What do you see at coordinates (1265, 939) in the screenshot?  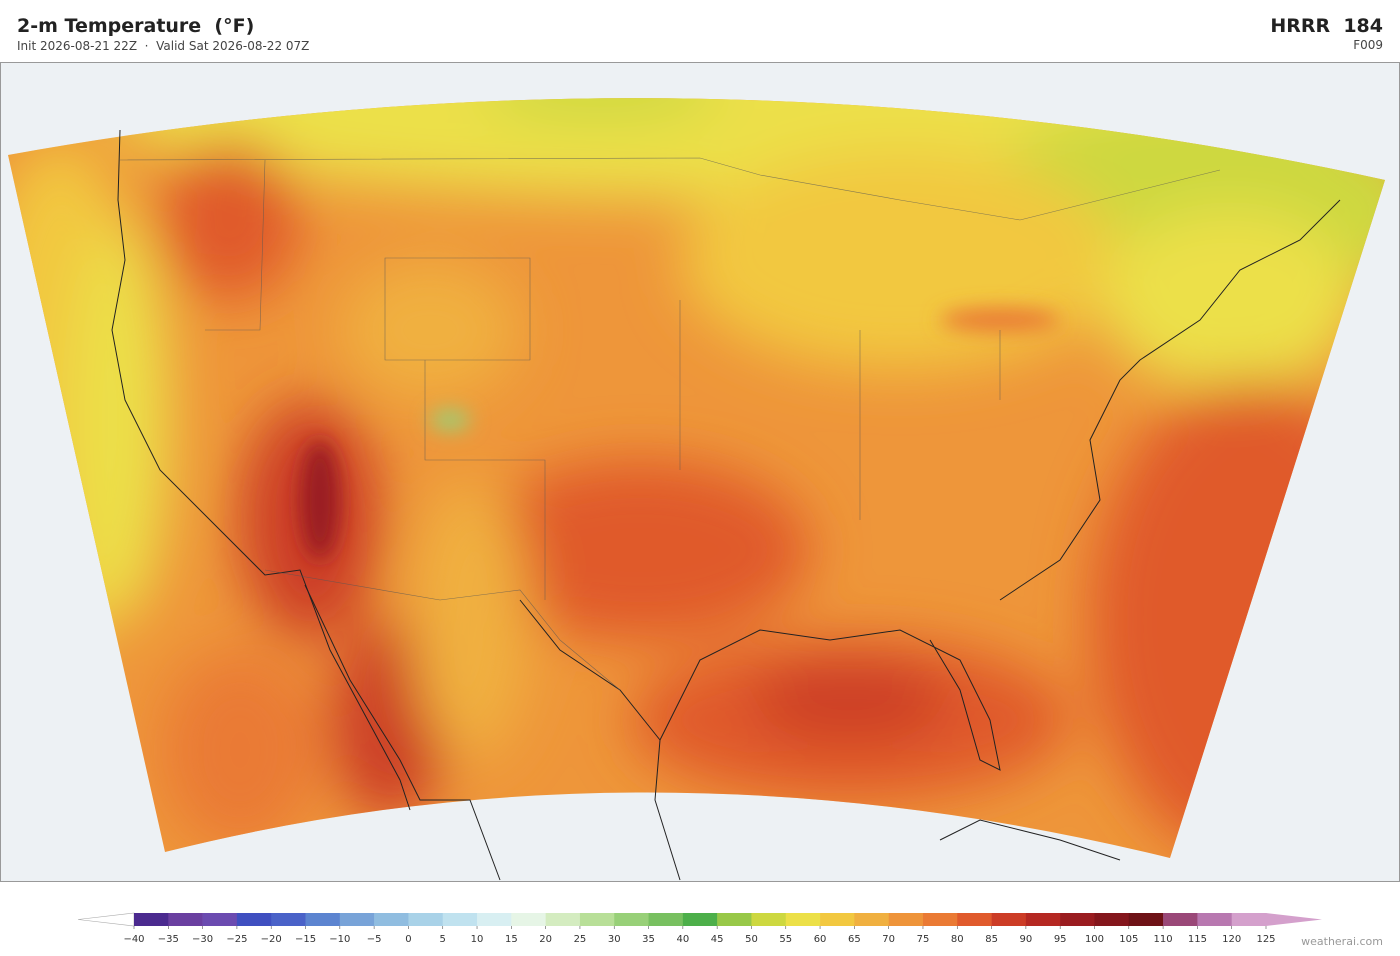 I see `colorbar-tick-label: 125` at bounding box center [1265, 939].